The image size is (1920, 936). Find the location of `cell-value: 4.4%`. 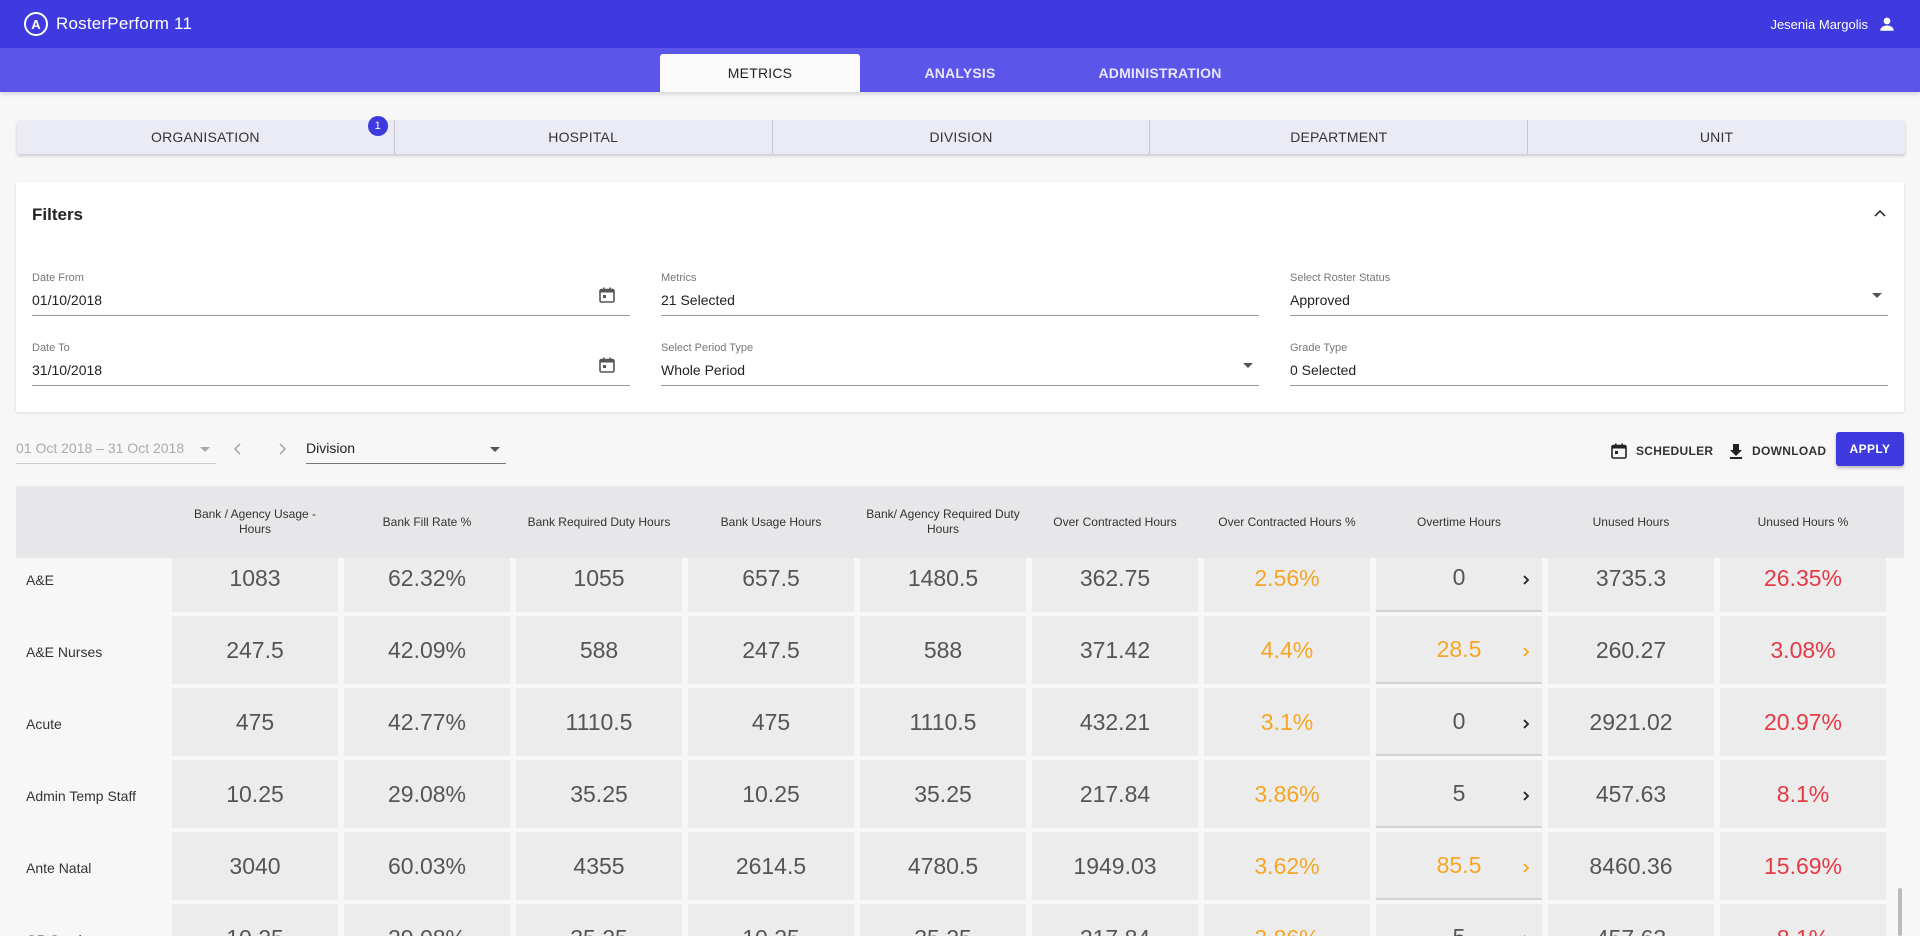

cell-value: 4.4% is located at coordinates (1287, 649).